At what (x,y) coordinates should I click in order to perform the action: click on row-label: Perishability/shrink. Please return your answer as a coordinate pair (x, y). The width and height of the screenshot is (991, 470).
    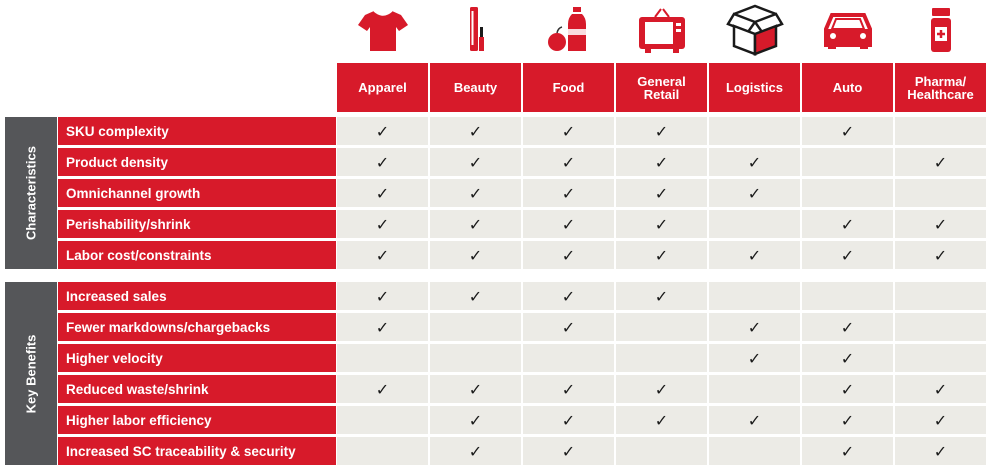
    Looking at the image, I should click on (197, 224).